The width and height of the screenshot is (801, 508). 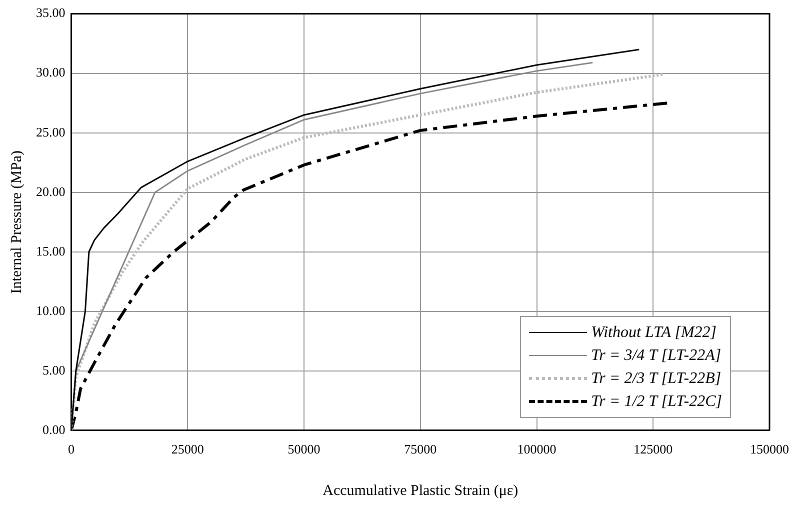 I want to click on y-tick-label: 15.00, so click(x=51, y=250).